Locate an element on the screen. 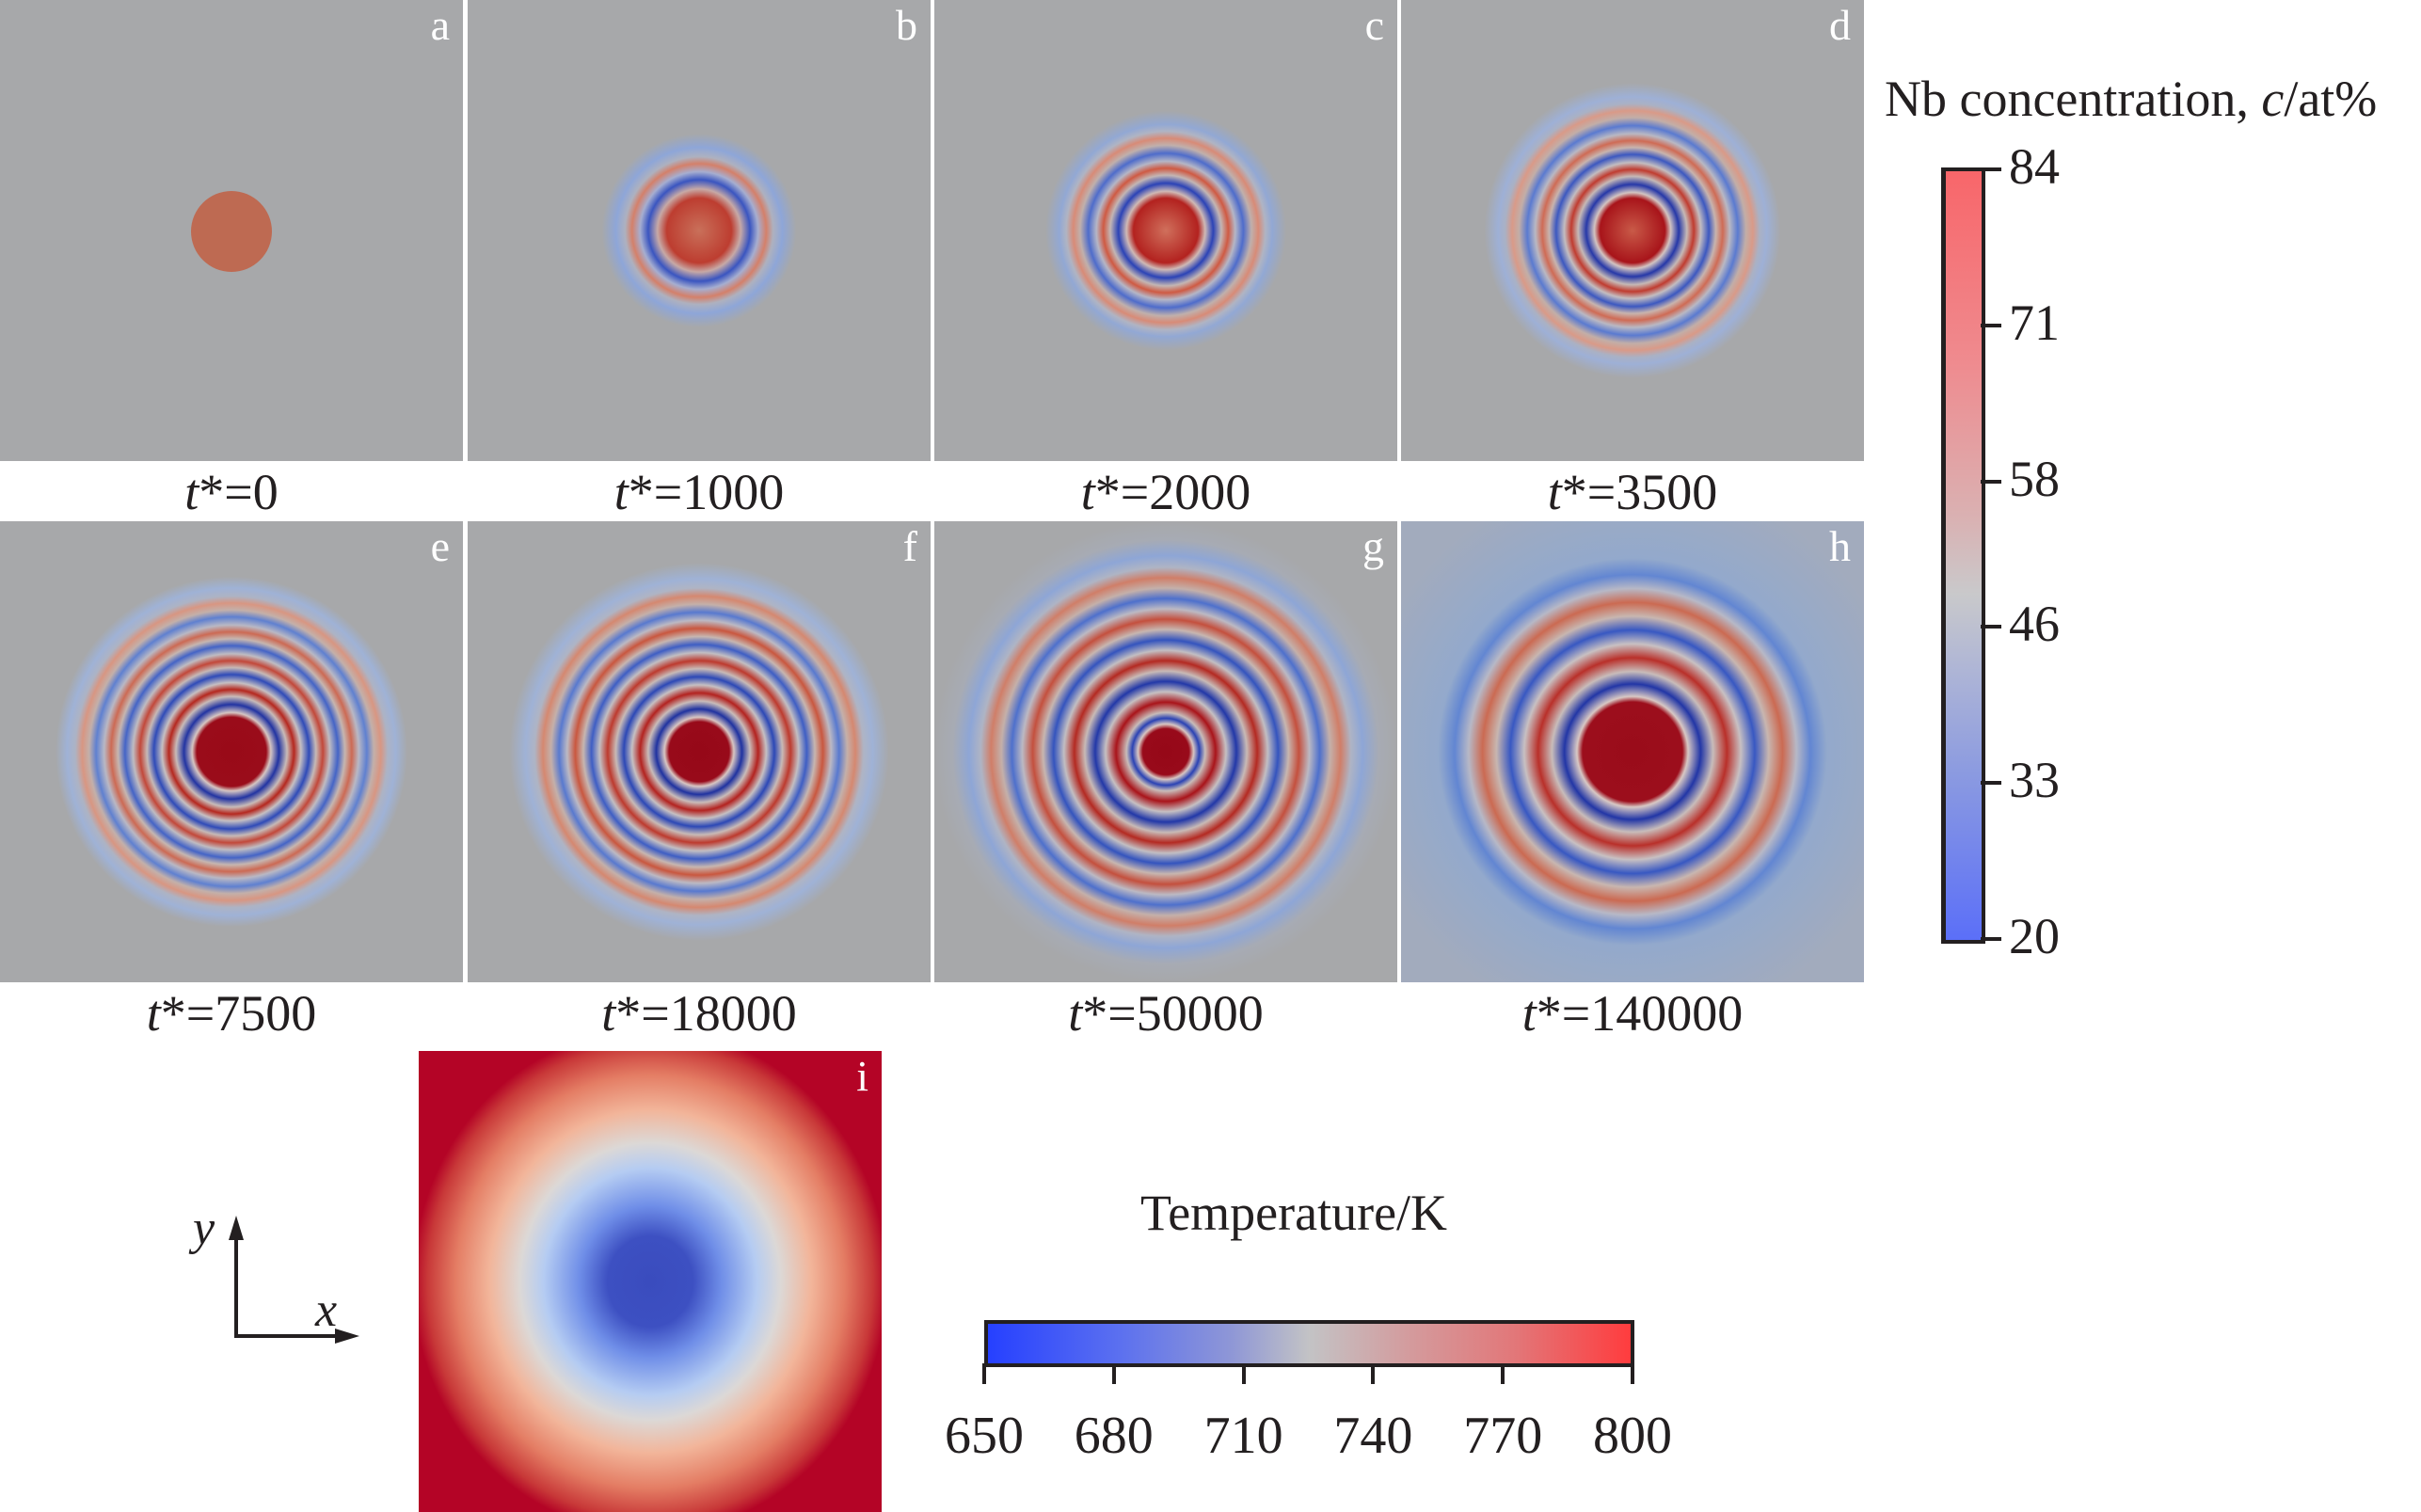 The image size is (2421, 1512). panel-b: b is located at coordinates (699, 231).